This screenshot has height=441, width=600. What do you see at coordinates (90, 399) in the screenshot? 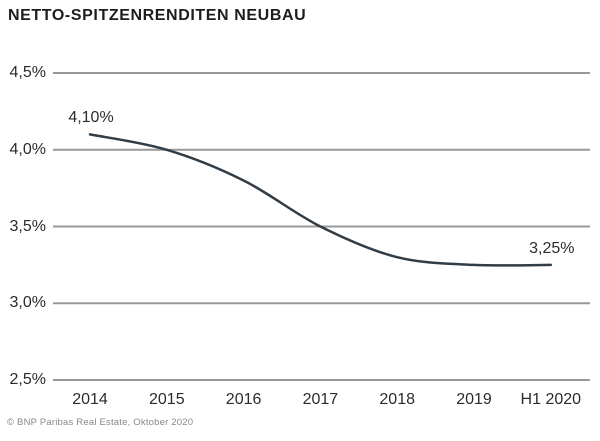
I see `x-axis-tick-label: 2014` at bounding box center [90, 399].